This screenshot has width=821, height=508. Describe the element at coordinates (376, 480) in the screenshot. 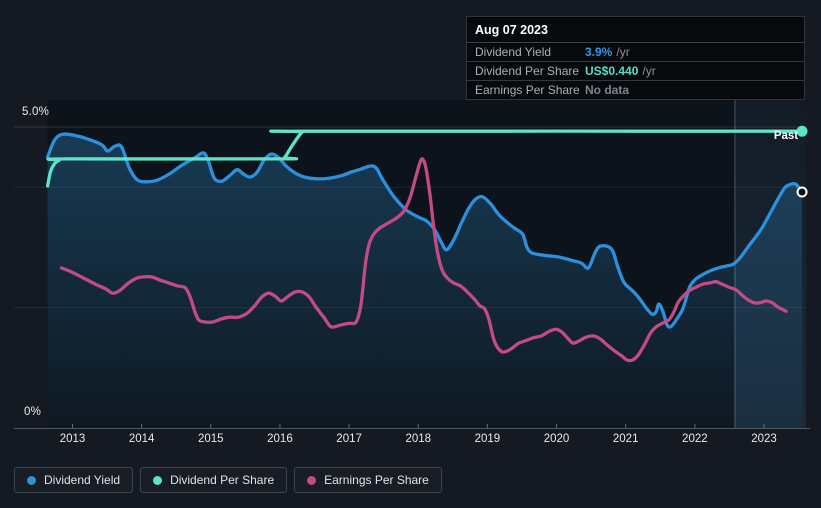

I see `legend-label: Earnings Per Share` at that location.